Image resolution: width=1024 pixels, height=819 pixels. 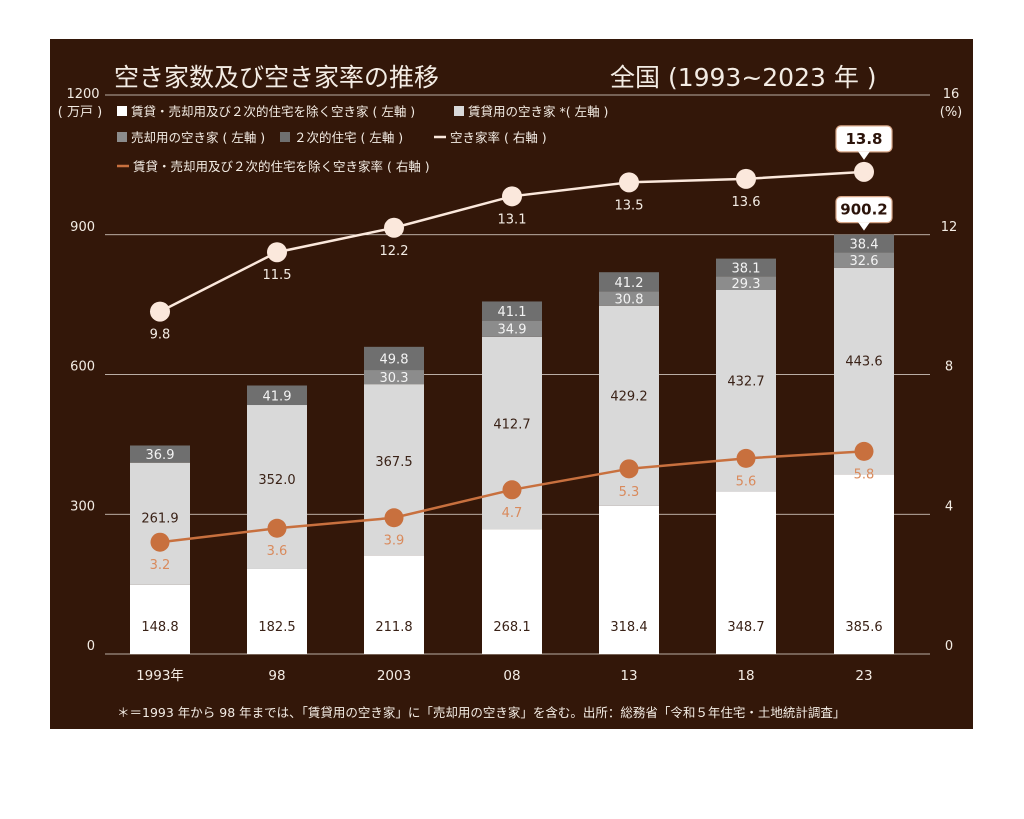 I want to click on x-tick-label: 08, so click(x=511, y=676).